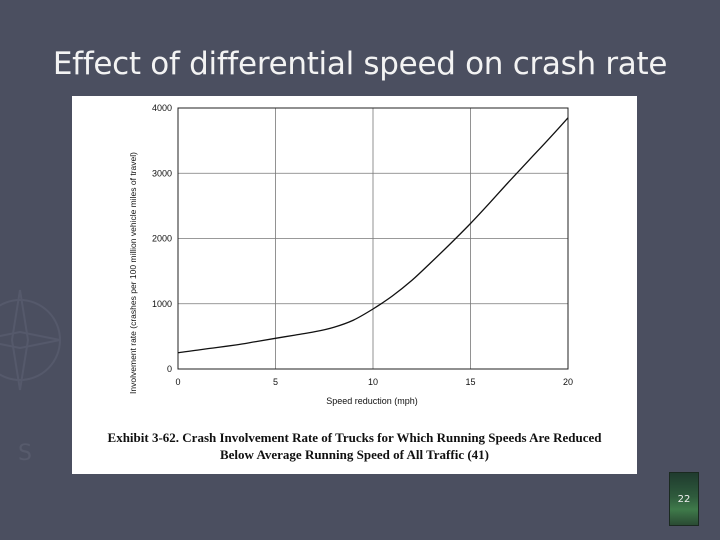 The image size is (720, 540). What do you see at coordinates (470, 382) in the screenshot?
I see `x-tick-label: 15` at bounding box center [470, 382].